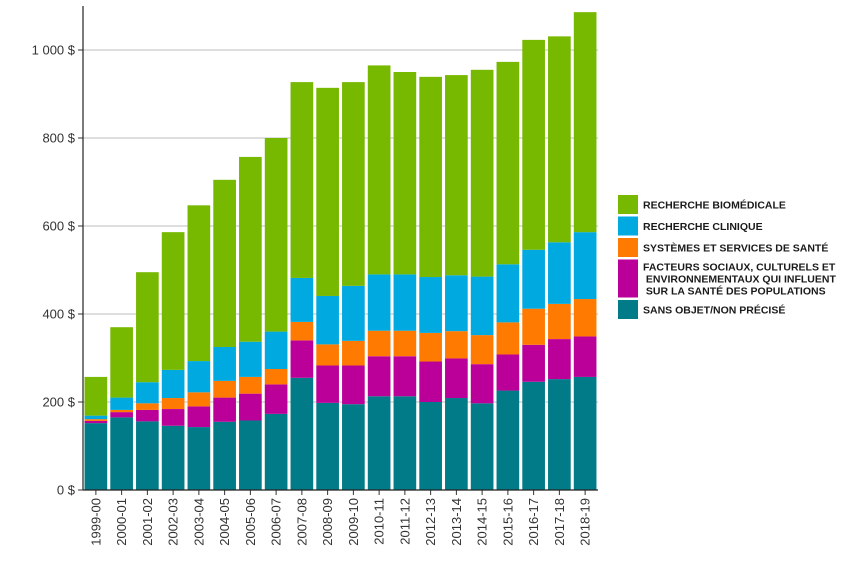  Describe the element at coordinates (353, 522) in the screenshot. I see `x-tick-label: 2009-10` at that location.